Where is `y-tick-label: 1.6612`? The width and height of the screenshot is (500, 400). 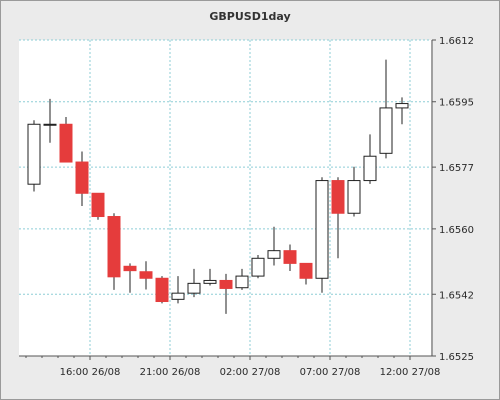 y-tick-label: 1.6612 is located at coordinates (456, 41).